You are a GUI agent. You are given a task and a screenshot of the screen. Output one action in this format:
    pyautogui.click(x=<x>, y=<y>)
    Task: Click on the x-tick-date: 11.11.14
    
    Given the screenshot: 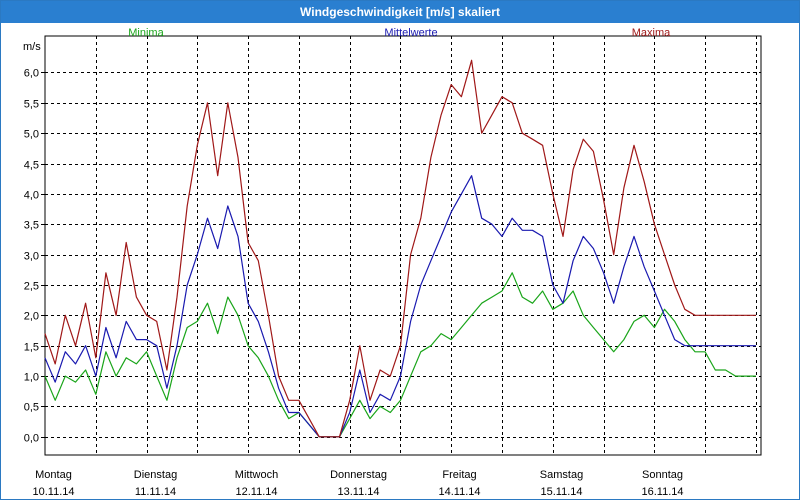 What is the action you would take?
    pyautogui.click(x=155, y=492)
    